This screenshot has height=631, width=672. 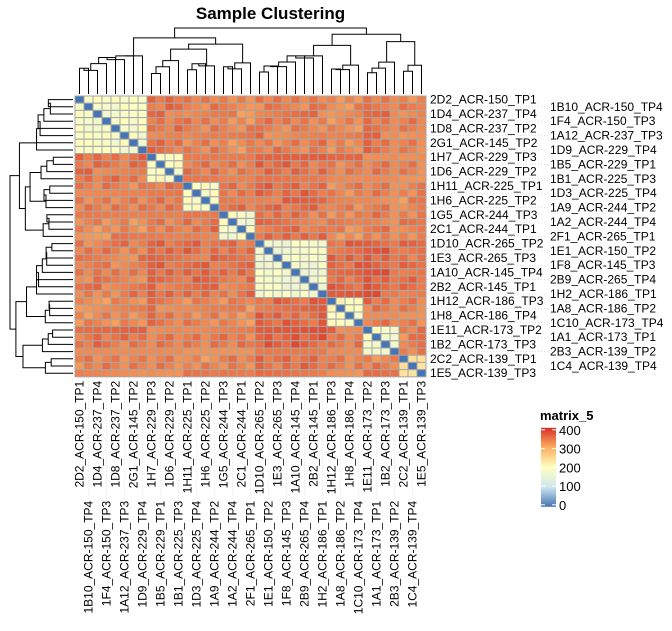 What do you see at coordinates (483, 258) in the screenshot?
I see `row-label: 1E3_ACR-265_TP3` at bounding box center [483, 258].